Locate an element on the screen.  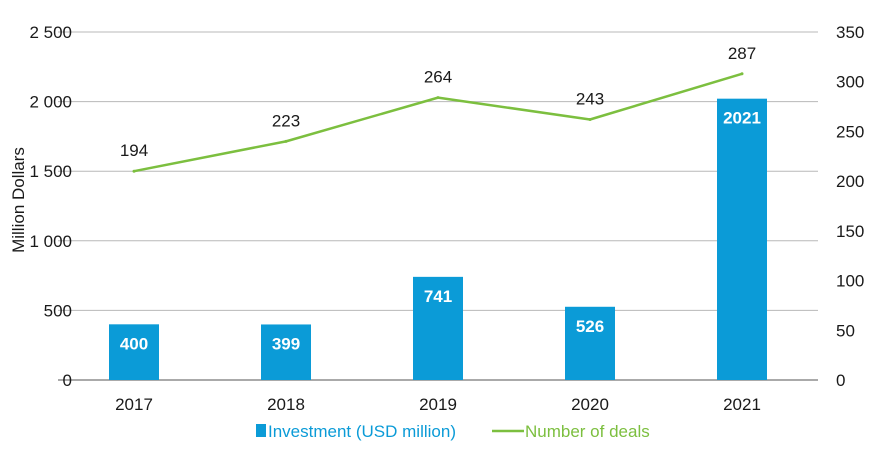
y2-tick-label: 250 is located at coordinates (850, 131).